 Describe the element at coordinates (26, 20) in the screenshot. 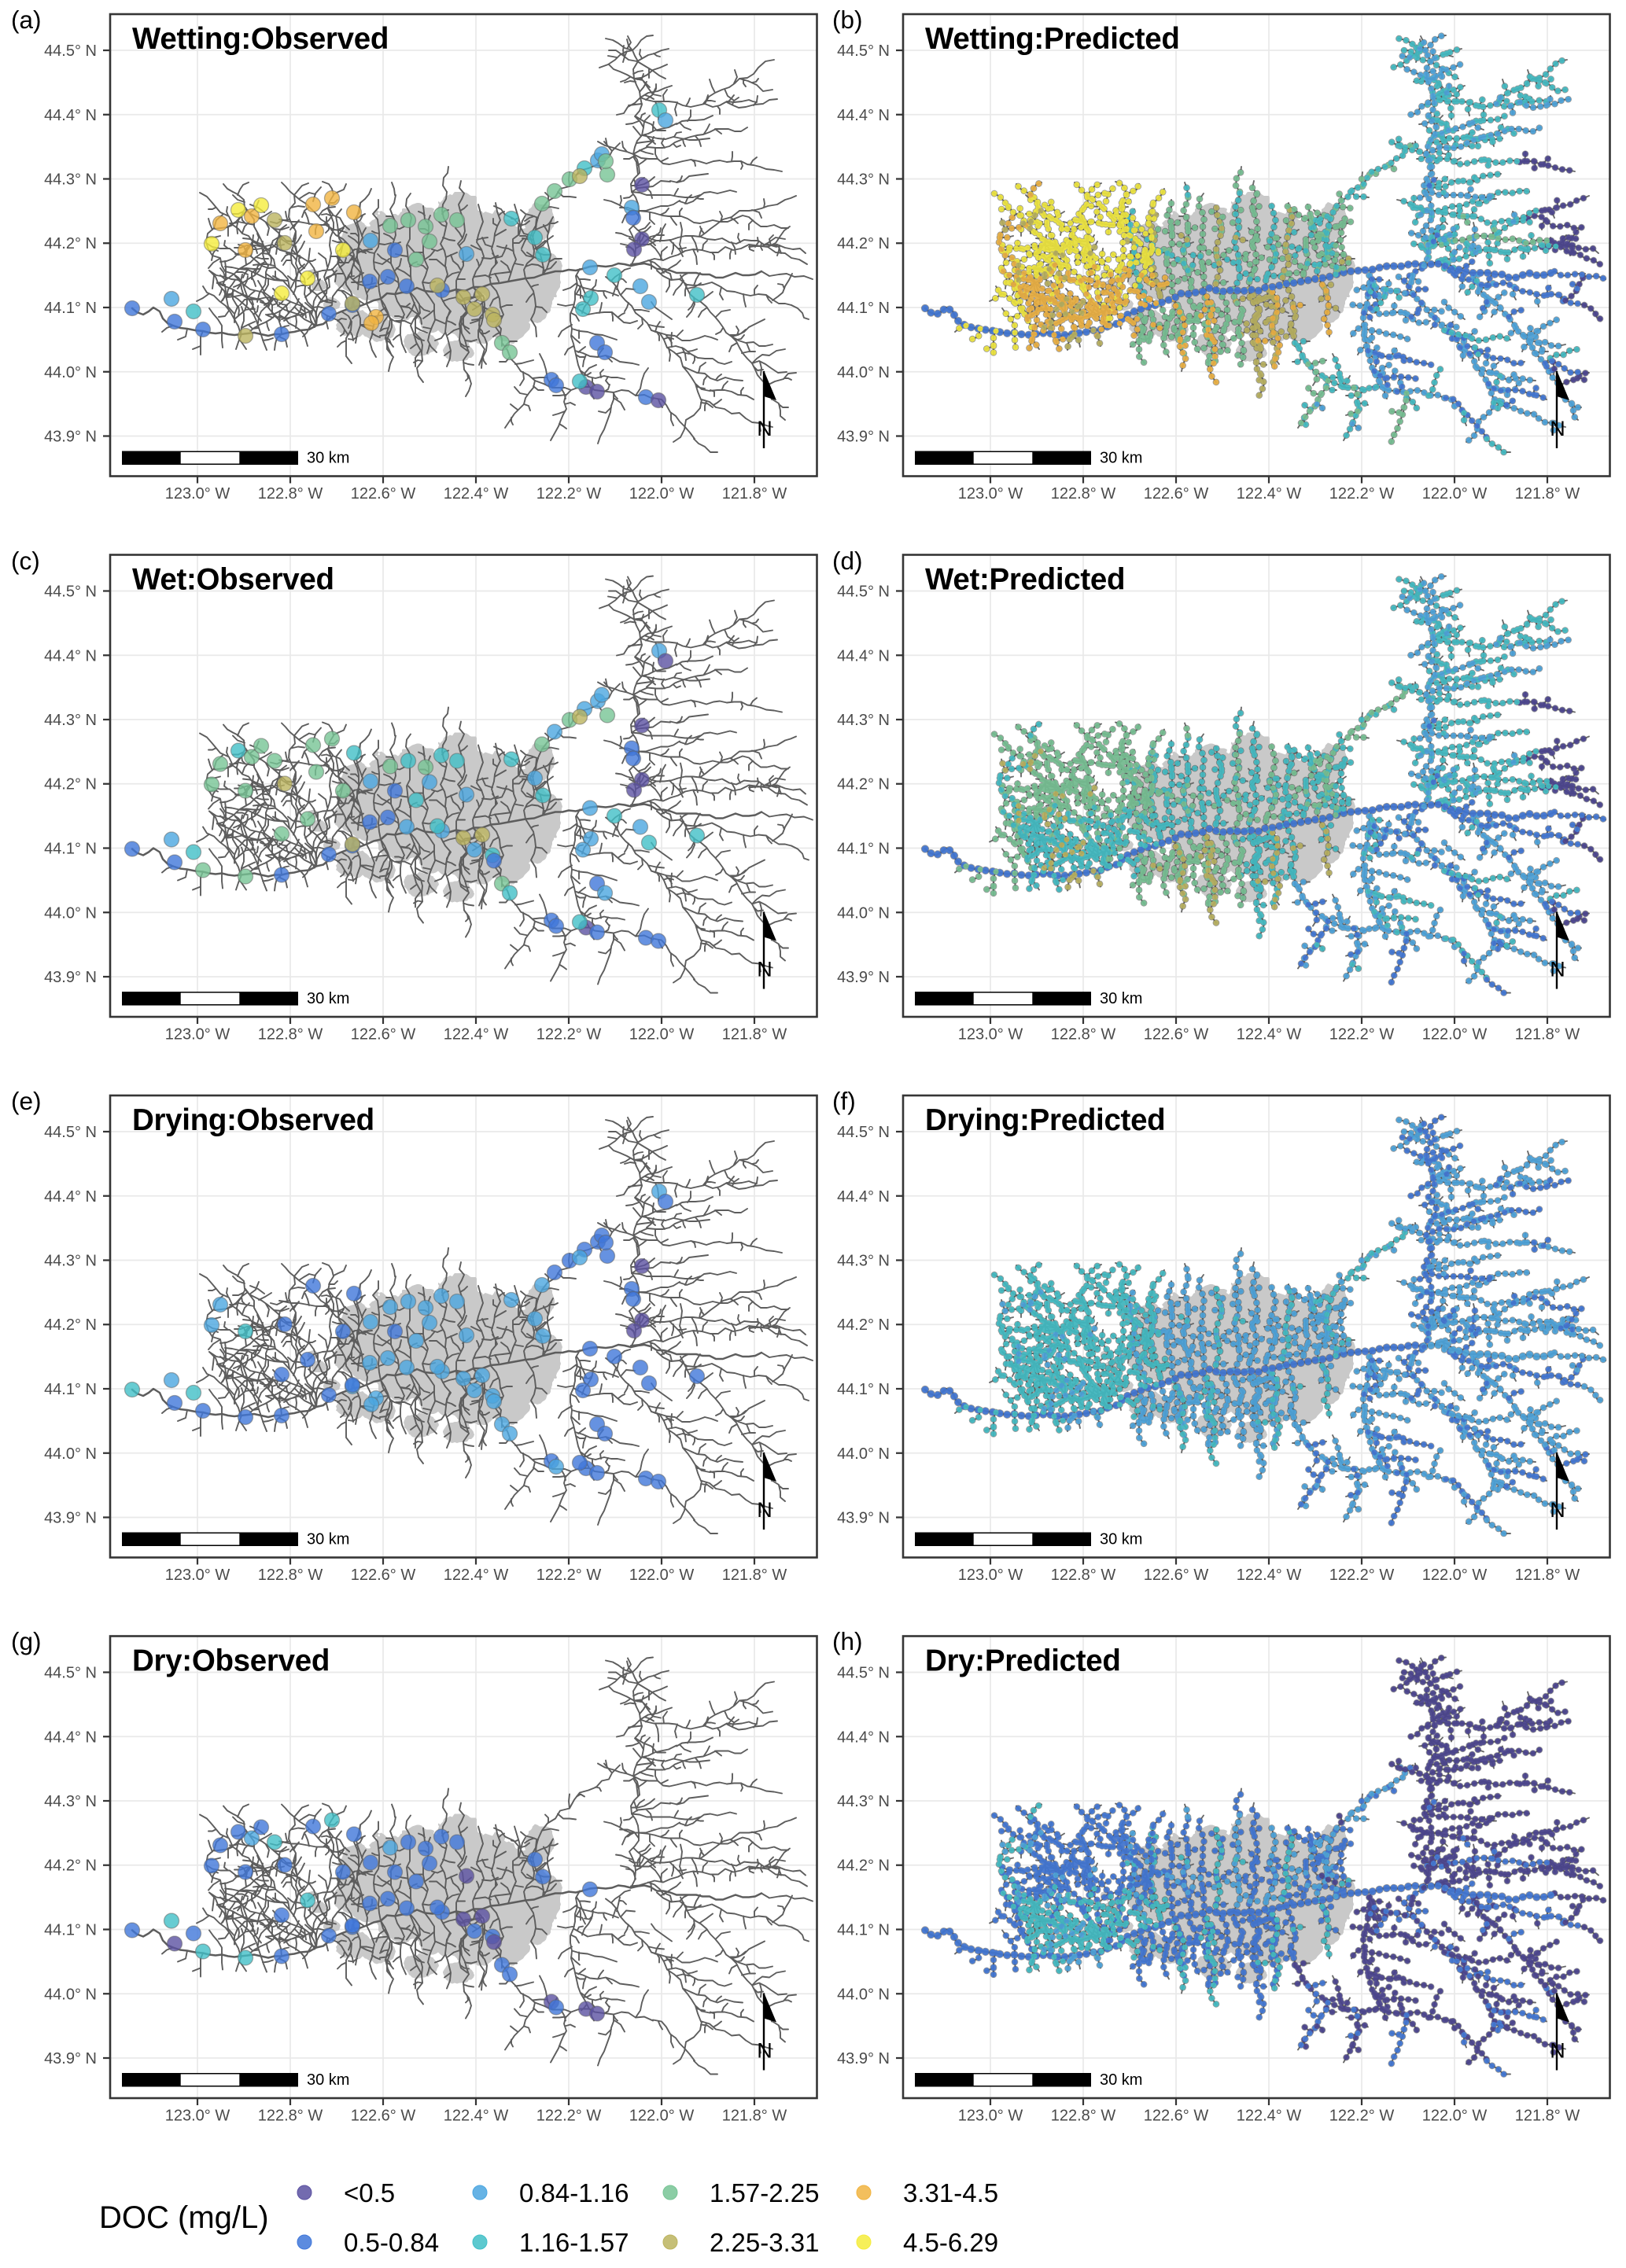

I see `svg-text: (a)` at that location.